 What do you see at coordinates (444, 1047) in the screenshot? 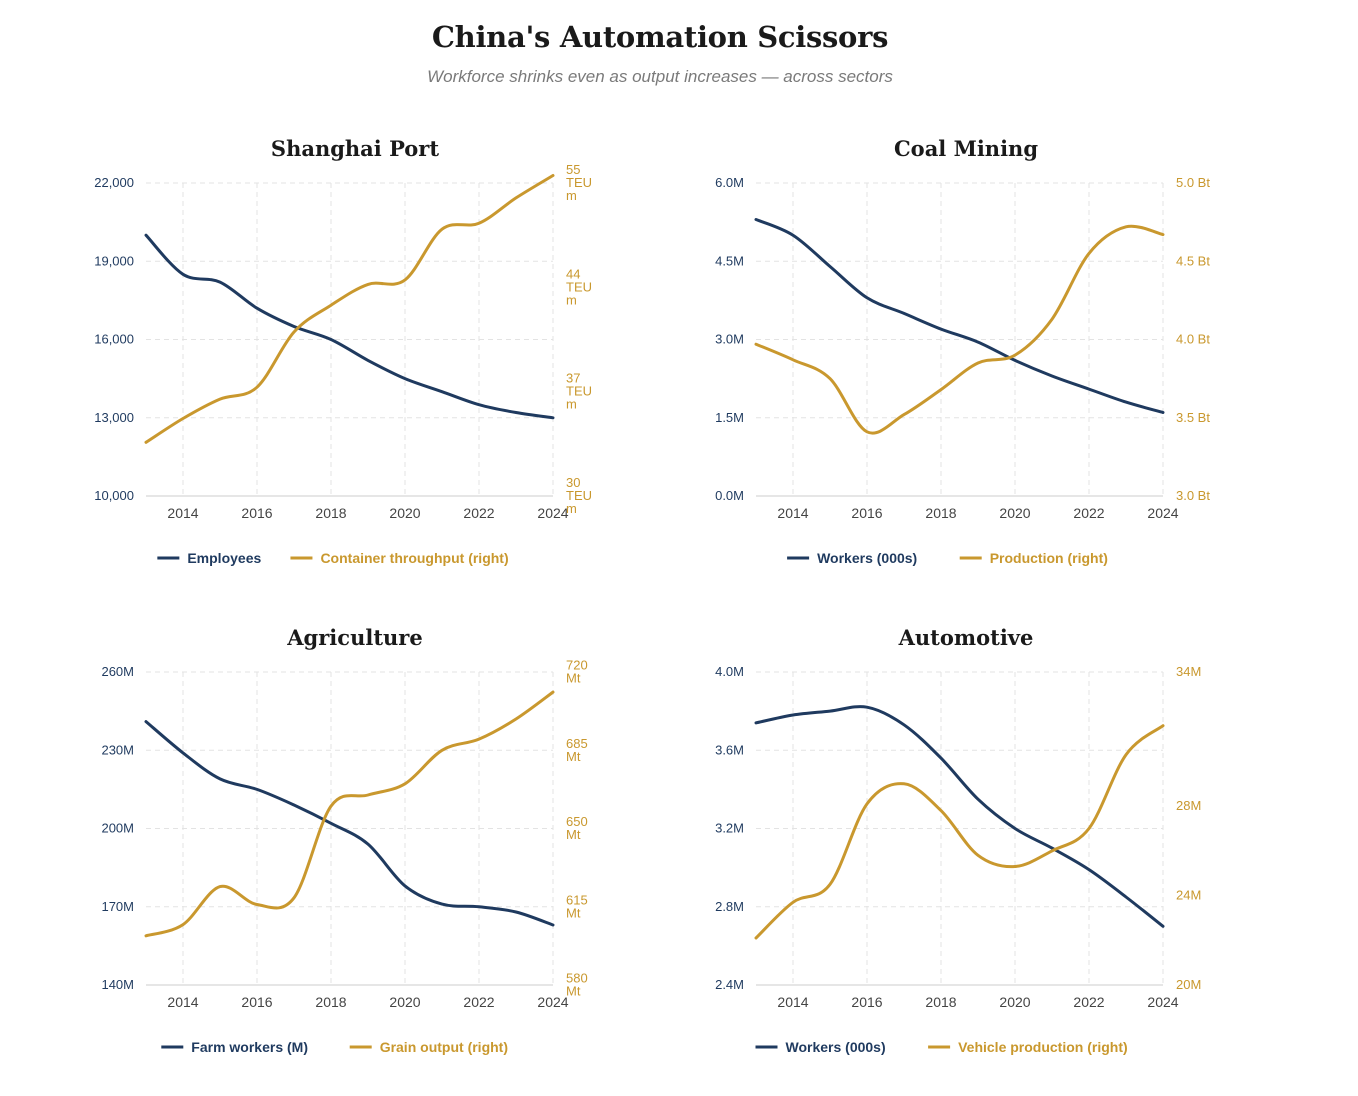
I see `legend-label: Grain output (right)` at bounding box center [444, 1047].